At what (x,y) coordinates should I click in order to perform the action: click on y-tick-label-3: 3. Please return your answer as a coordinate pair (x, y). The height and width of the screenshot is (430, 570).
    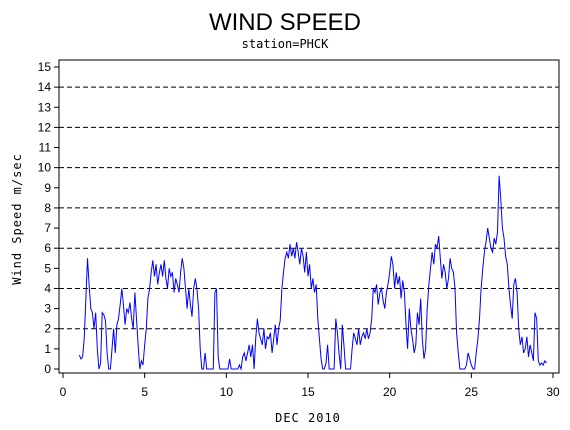
    Looking at the image, I should click on (47, 309).